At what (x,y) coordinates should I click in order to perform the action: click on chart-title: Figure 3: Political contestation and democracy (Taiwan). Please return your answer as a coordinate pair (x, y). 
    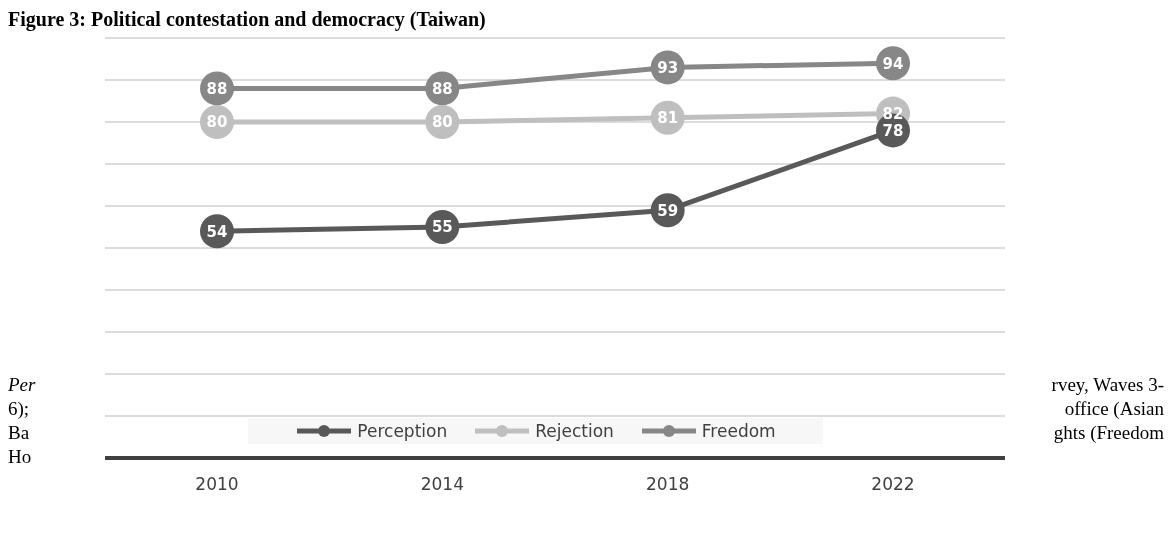
    Looking at the image, I should click on (247, 19).